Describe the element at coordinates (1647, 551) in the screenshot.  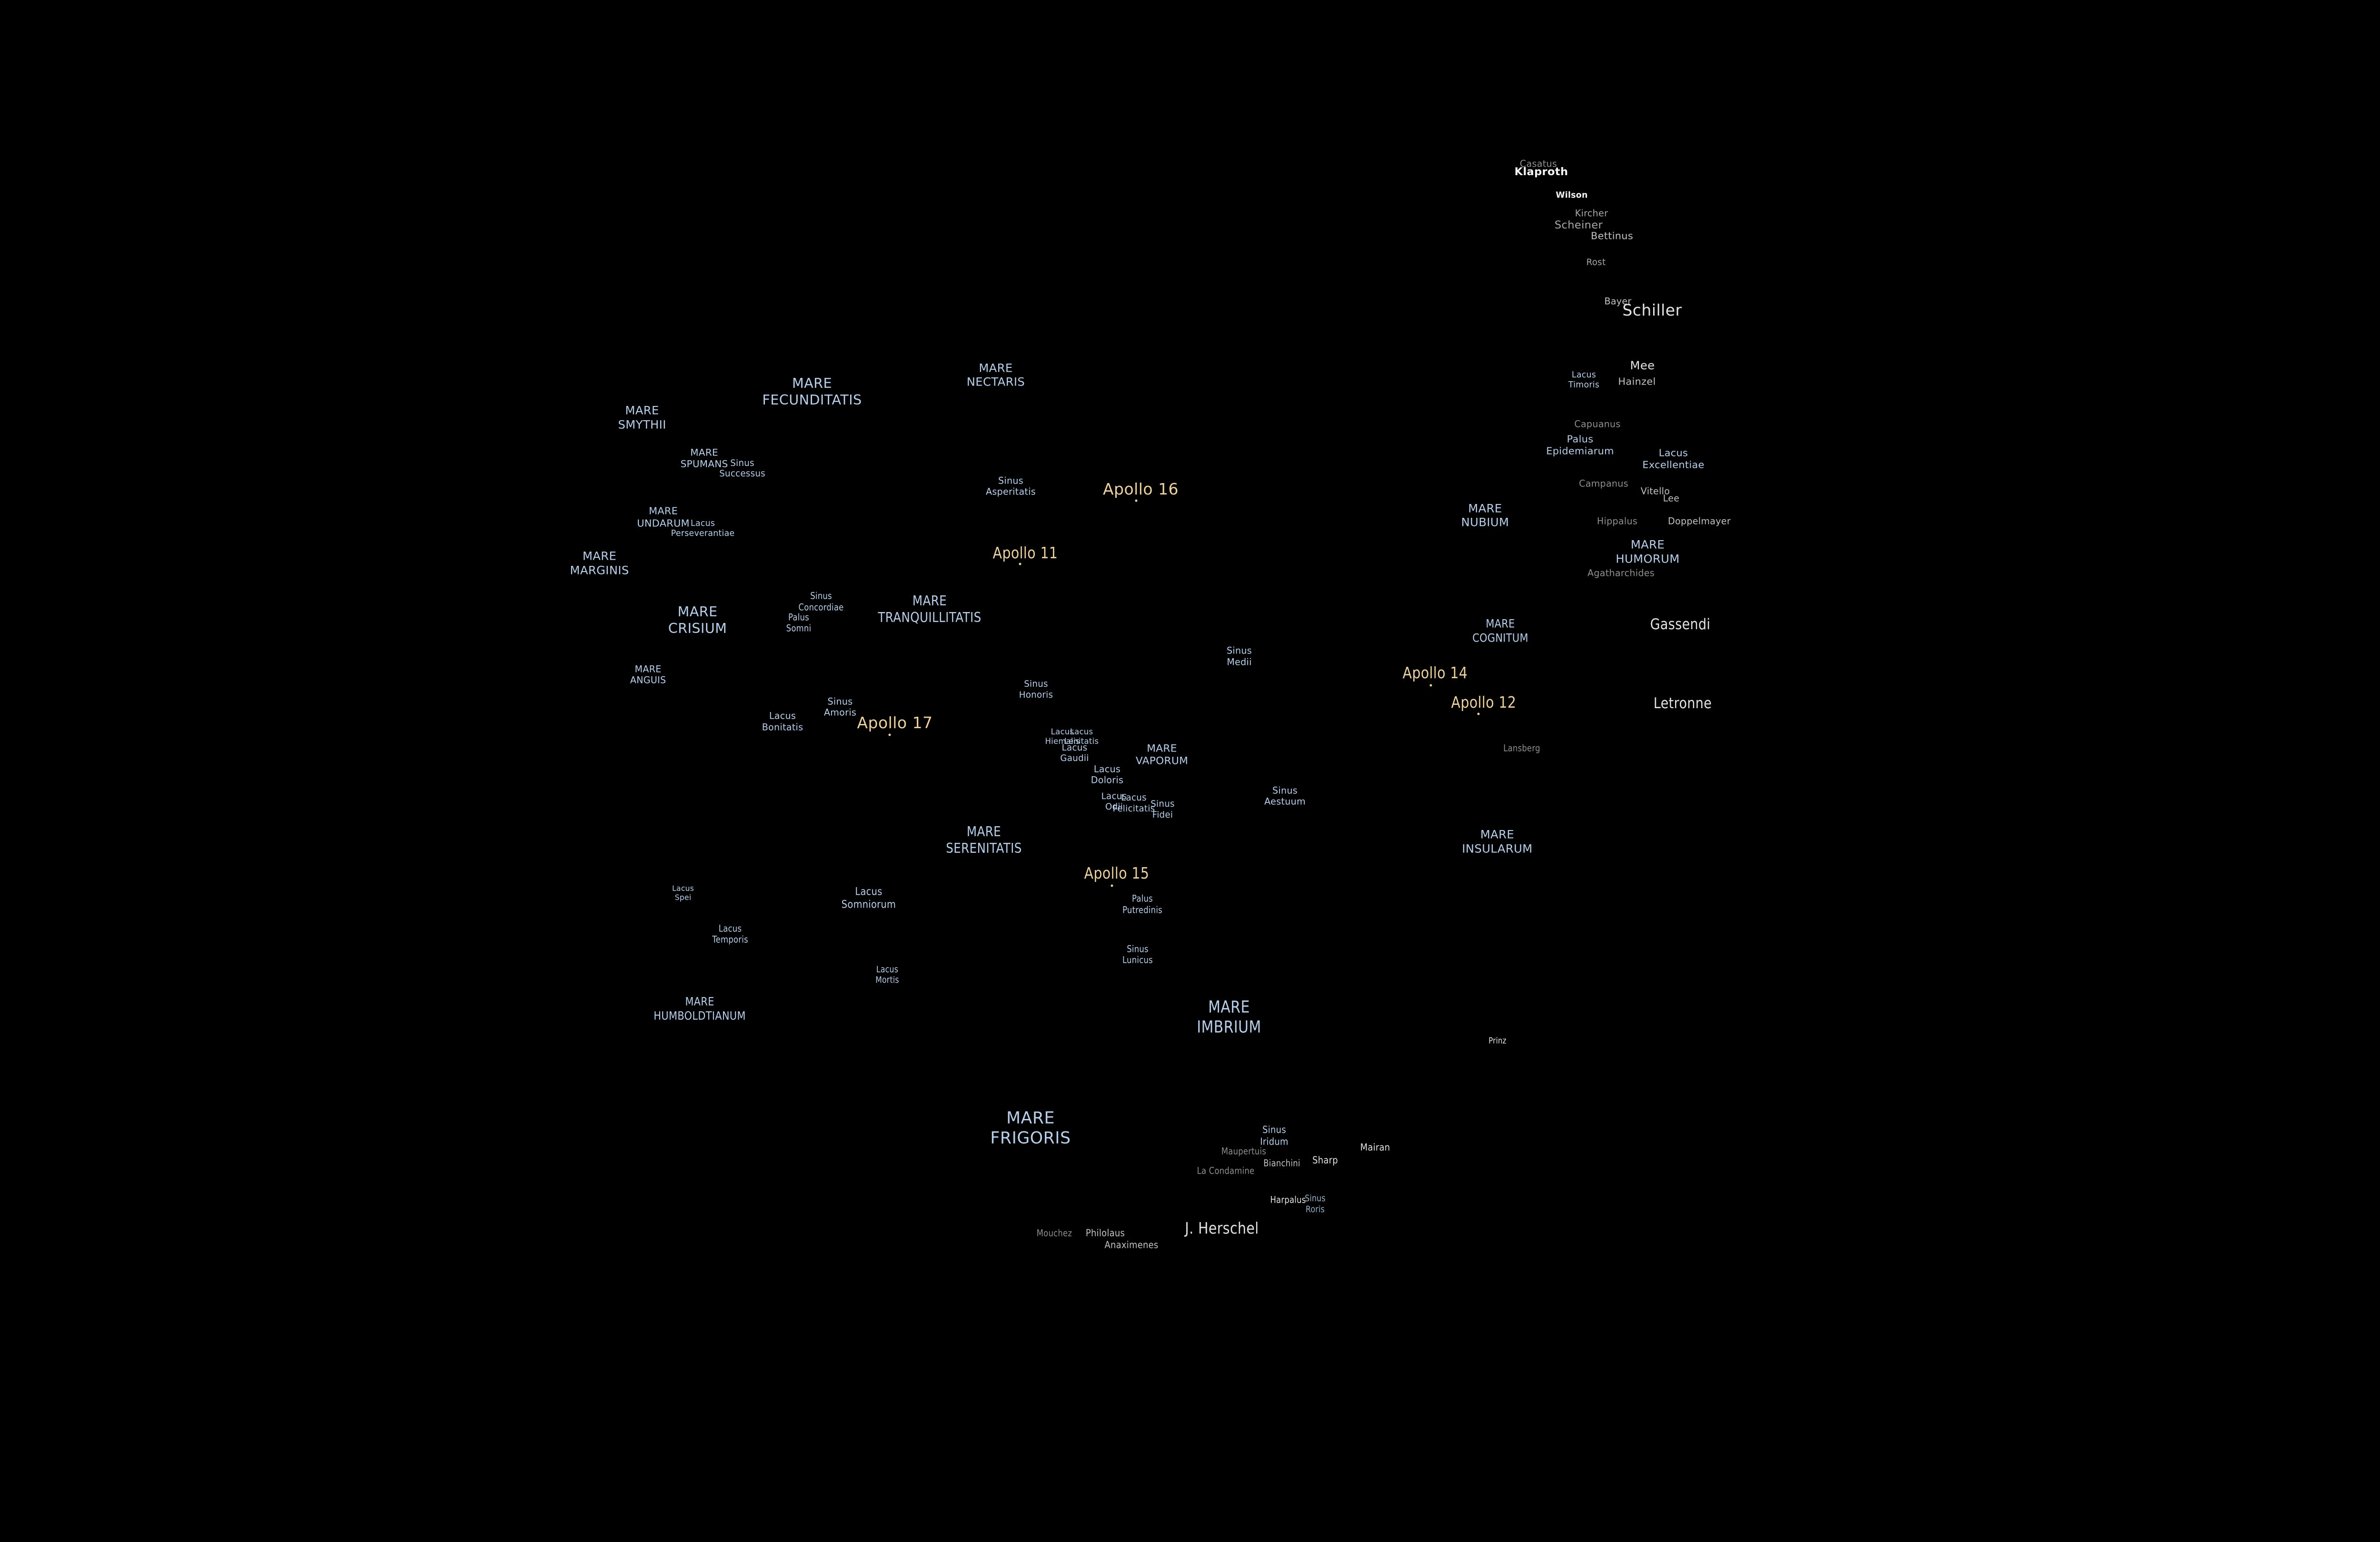
I see `label-mare-humorum: MARE HUMORUM` at that location.